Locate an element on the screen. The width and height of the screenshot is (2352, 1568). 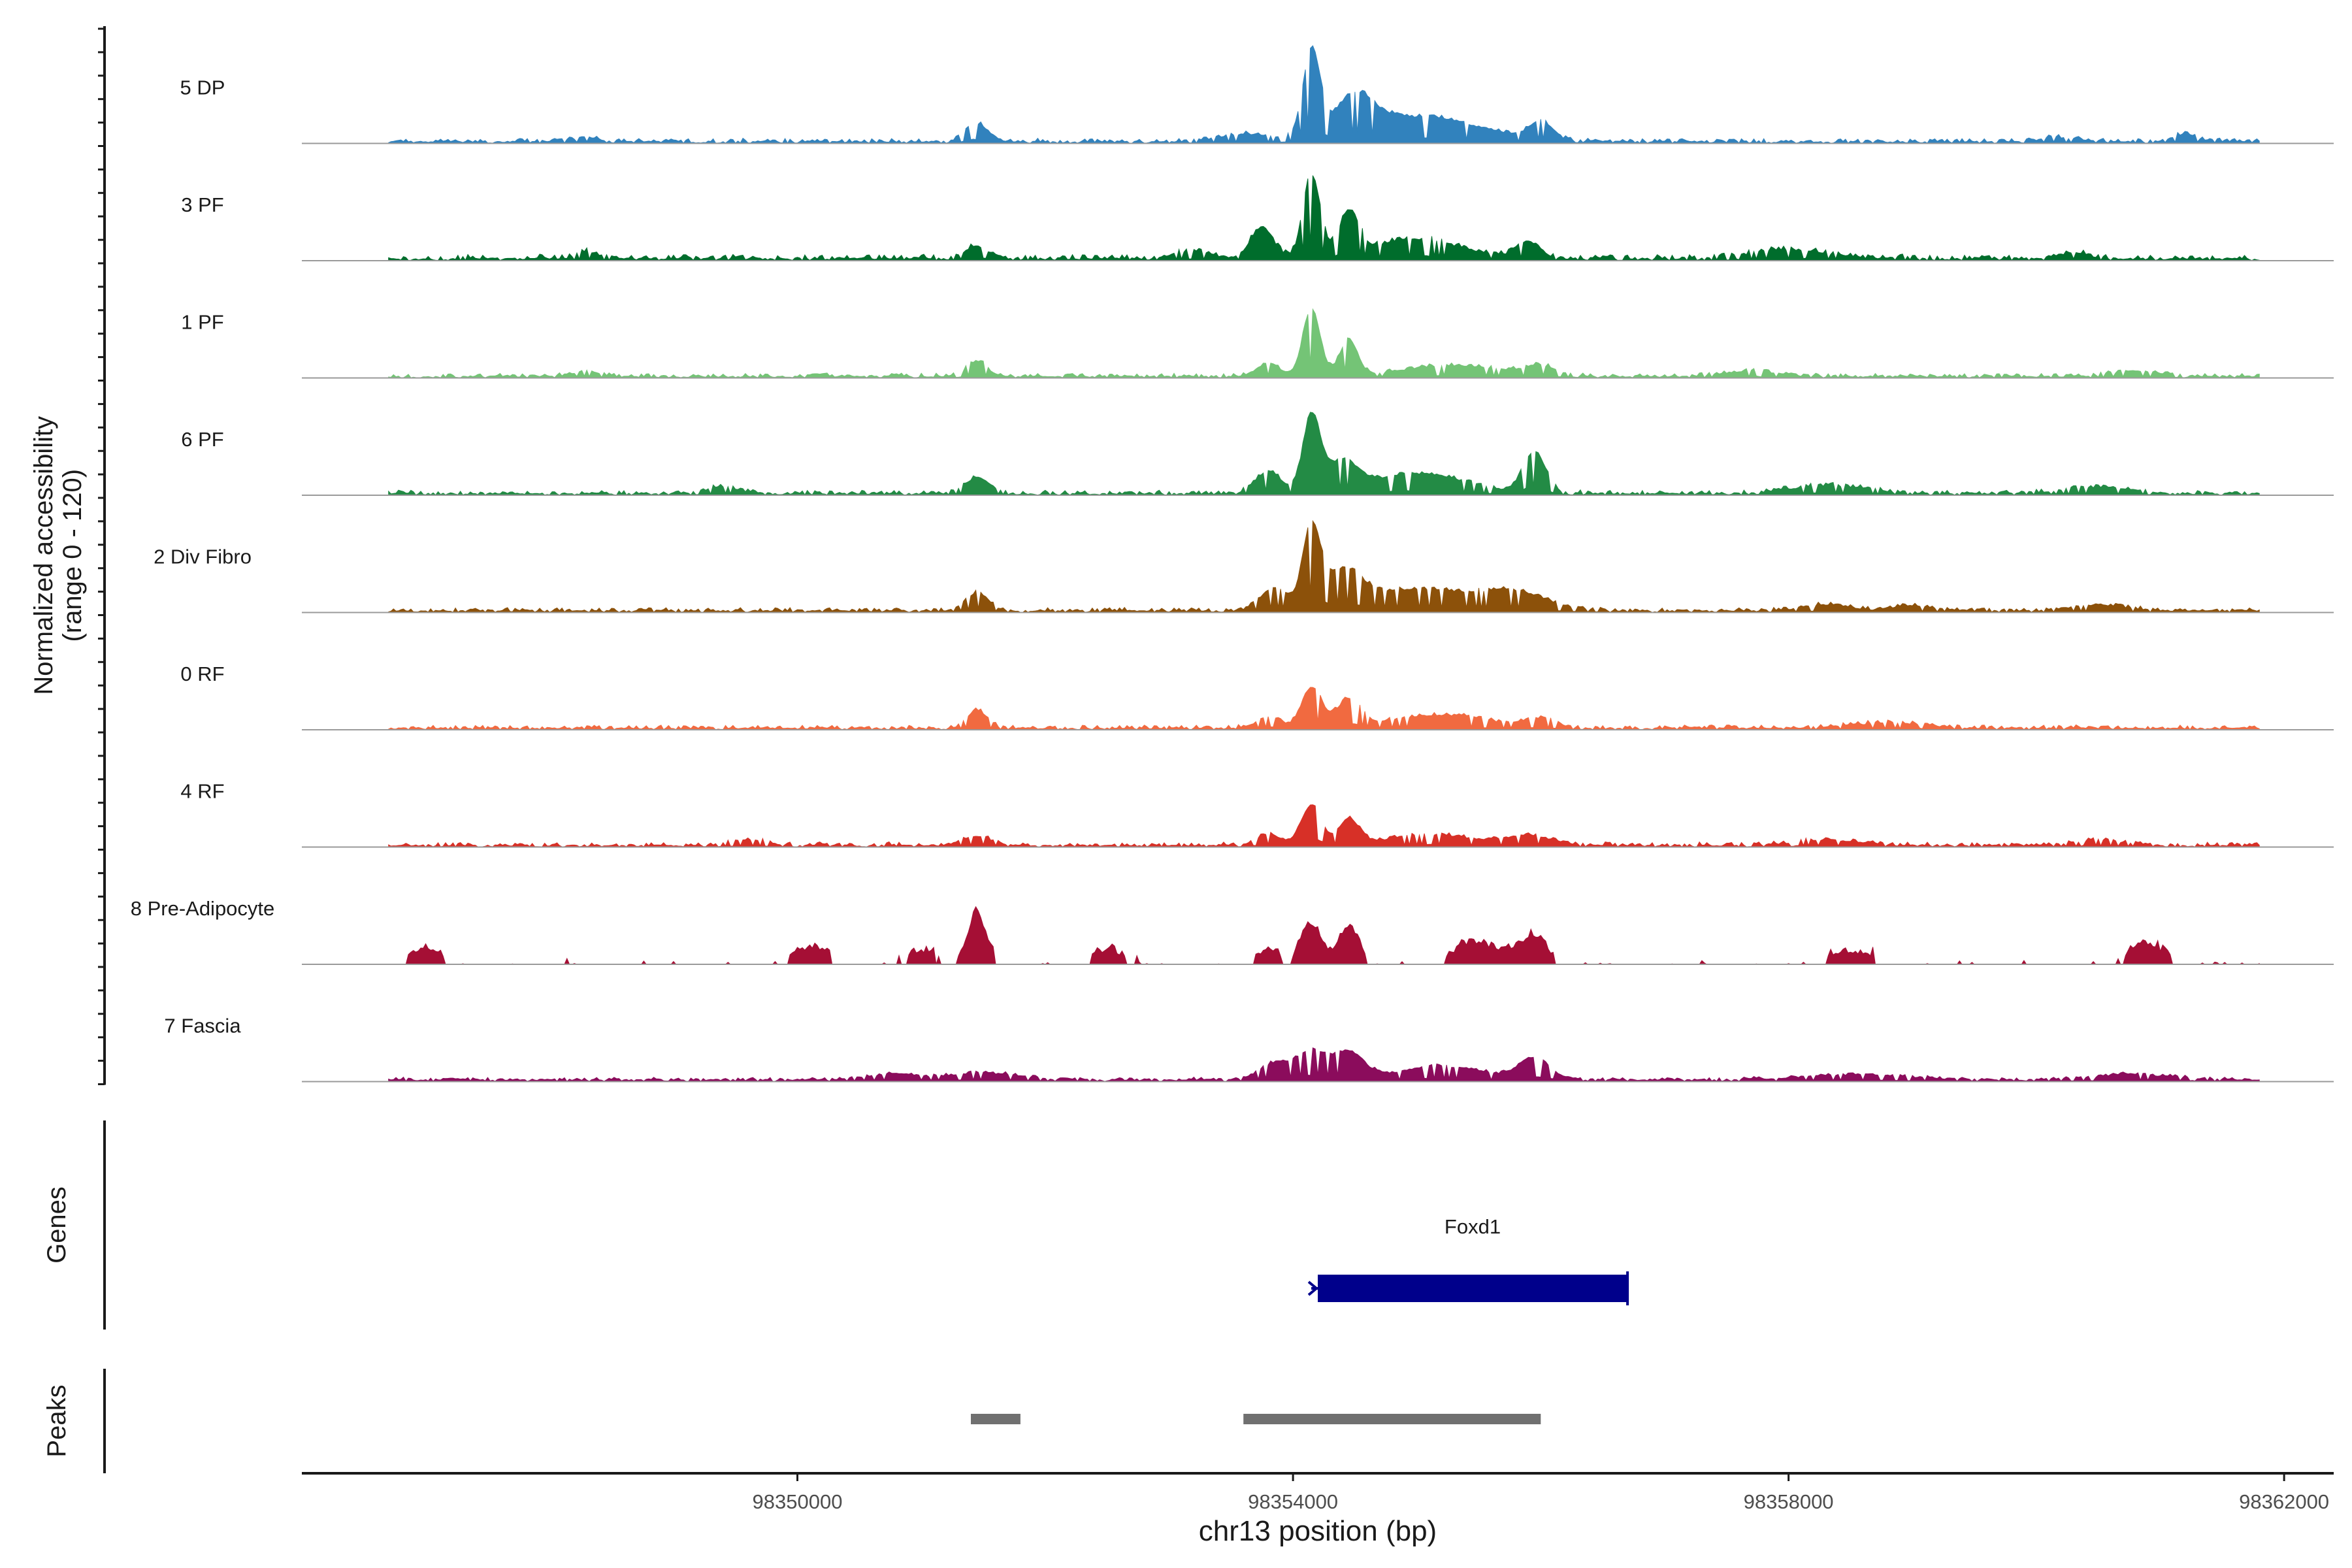
peaks-panel: Peaks is located at coordinates (791, 1421).